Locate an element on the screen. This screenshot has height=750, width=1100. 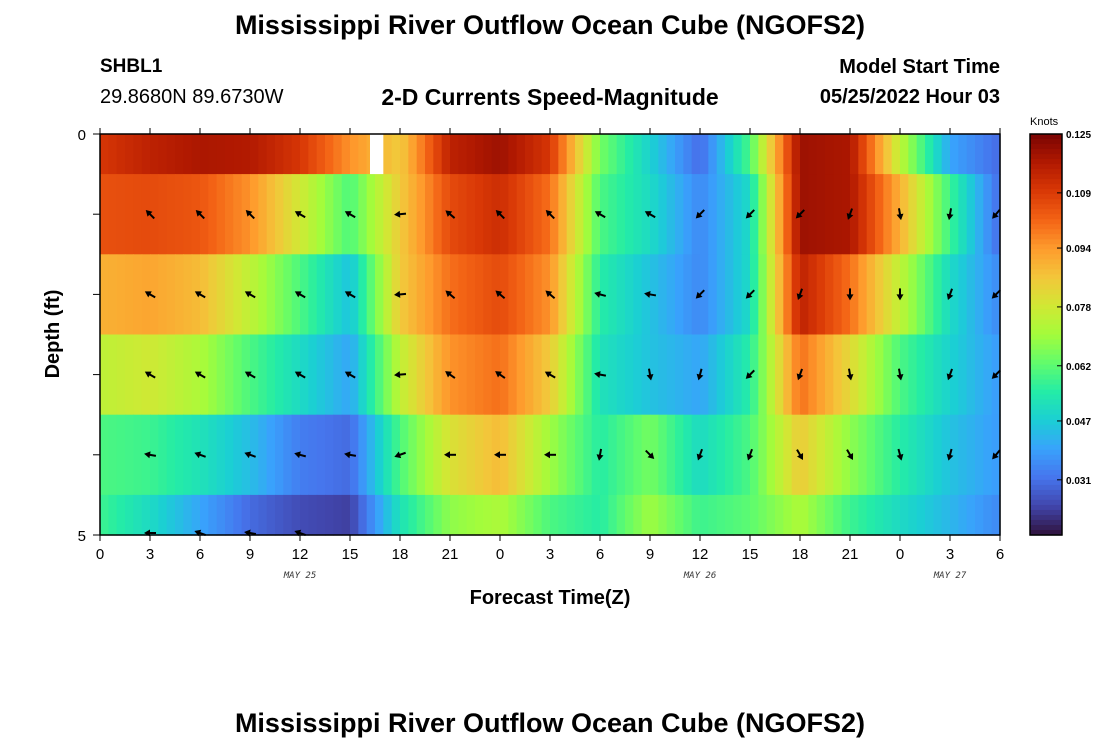
x-tick-label: 18 is located at coordinates (800, 554).